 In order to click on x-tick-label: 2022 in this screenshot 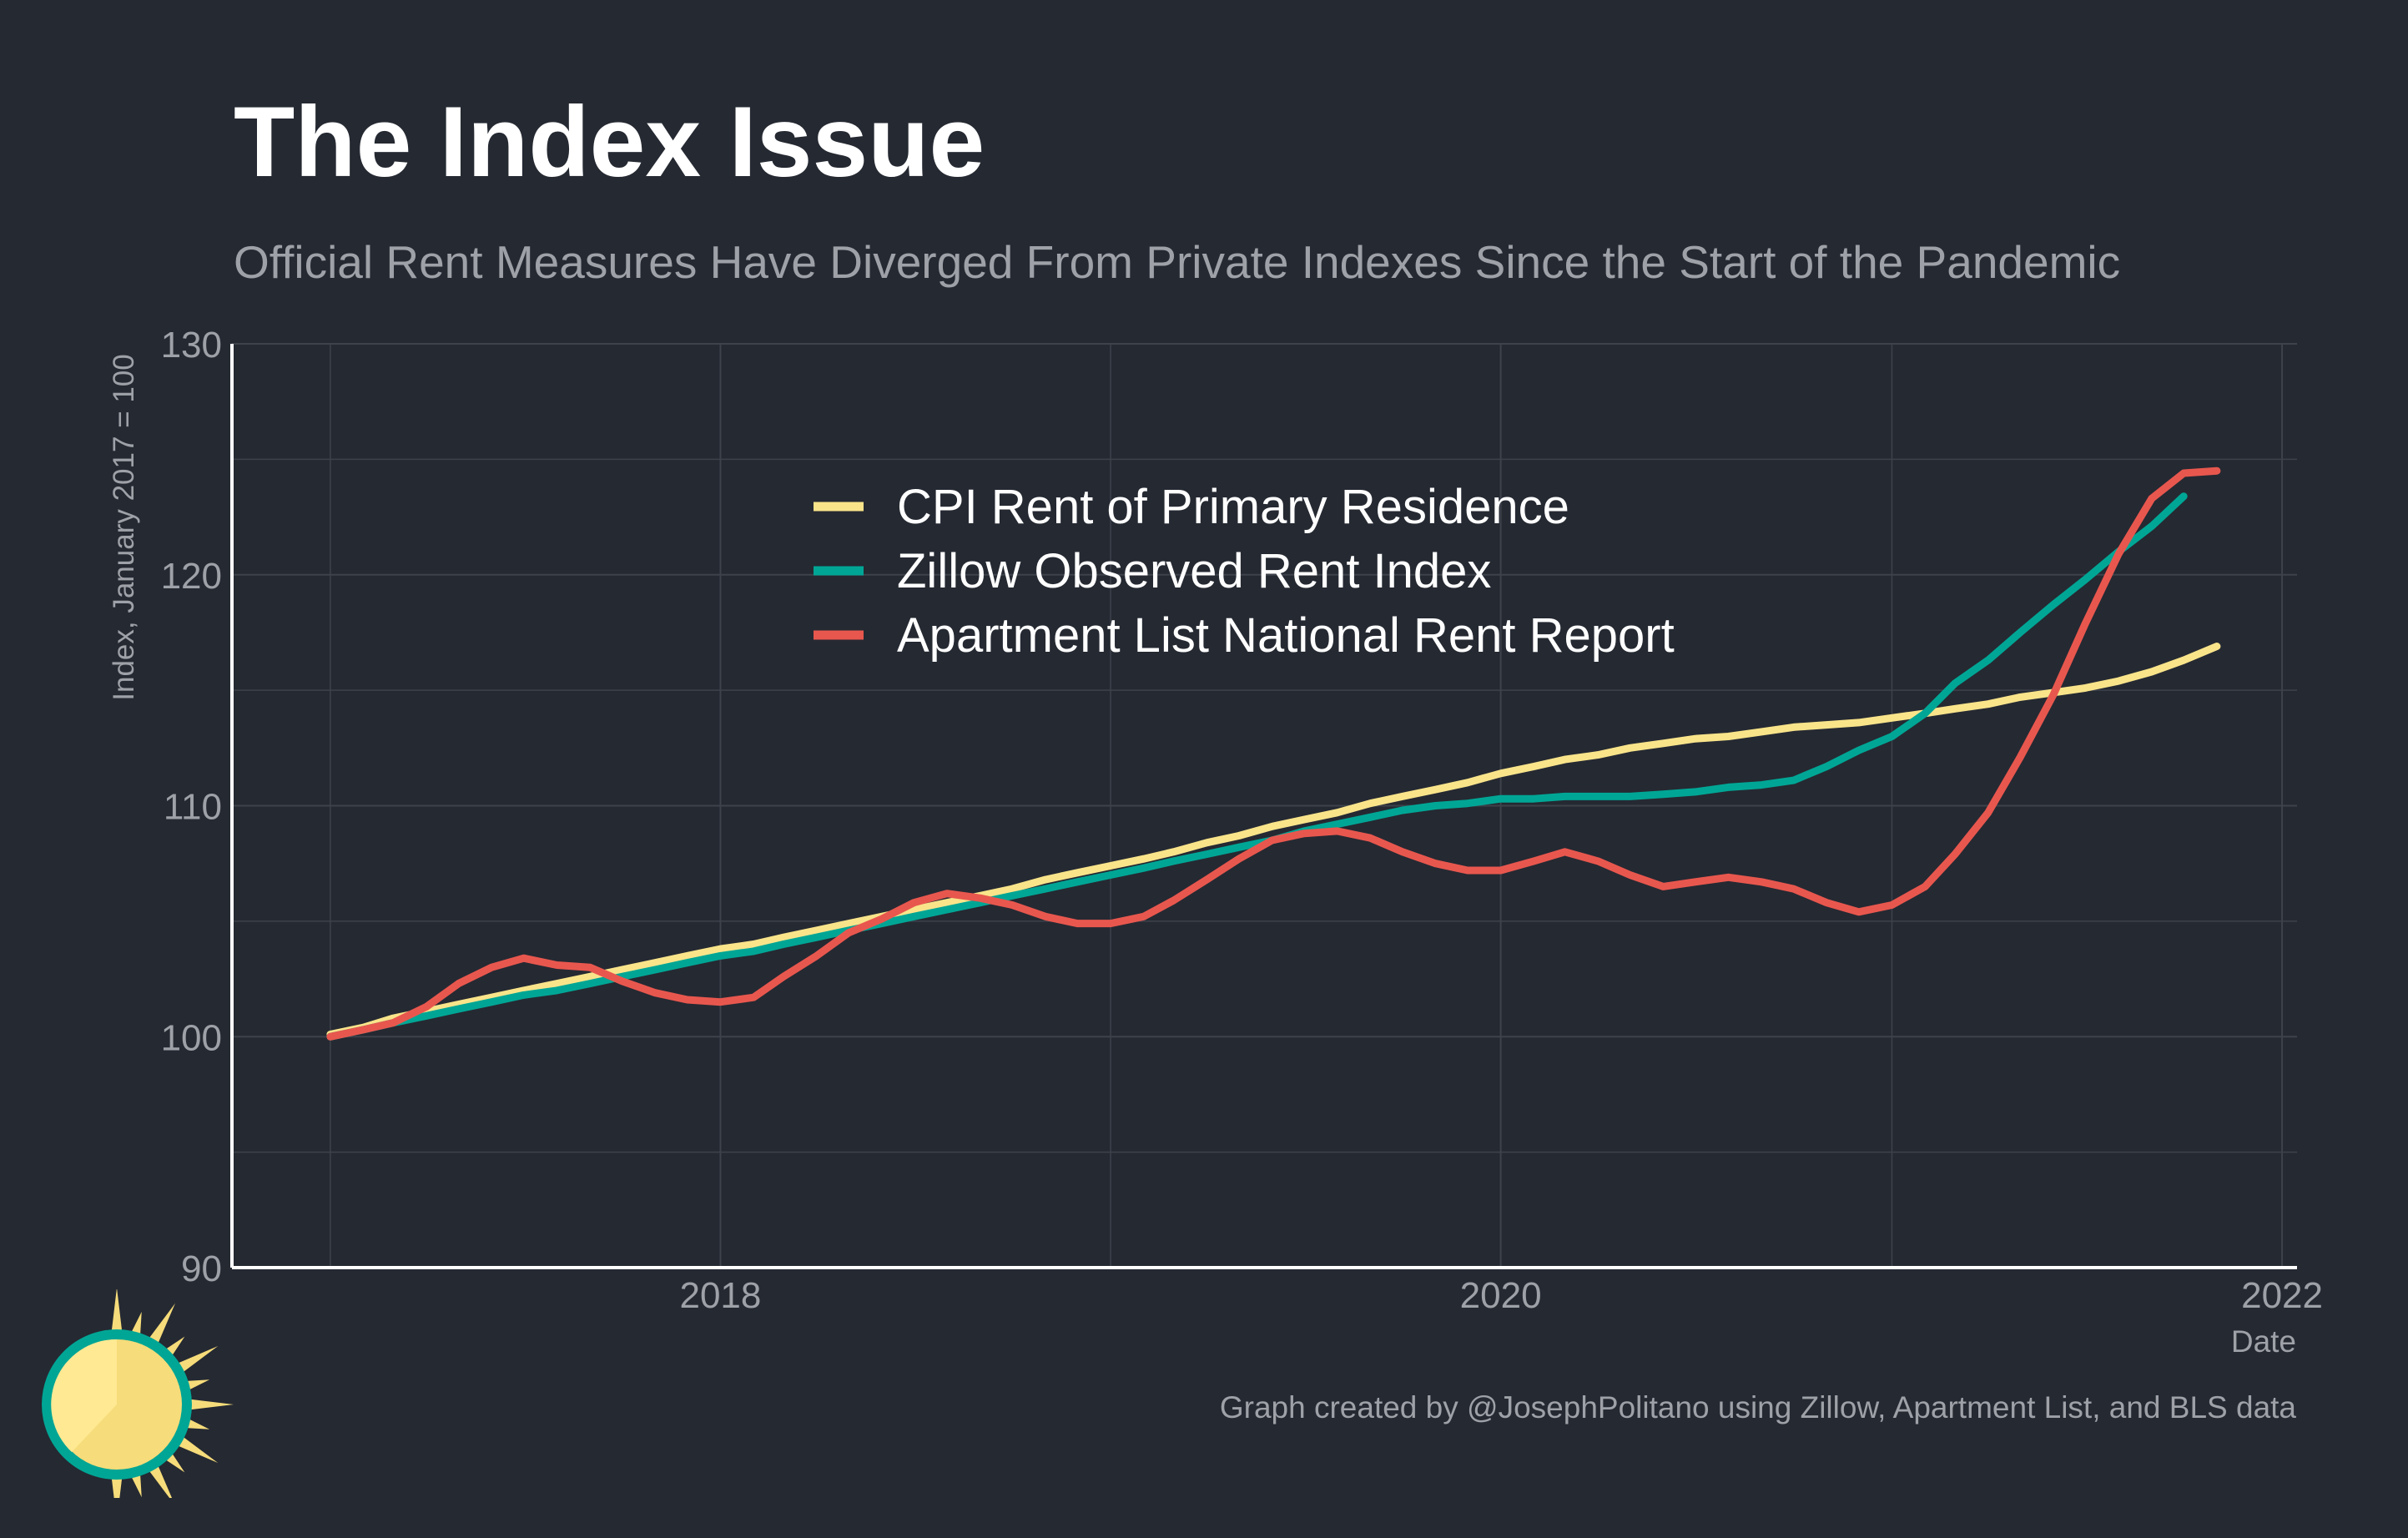, I will do `click(2282, 1295)`.